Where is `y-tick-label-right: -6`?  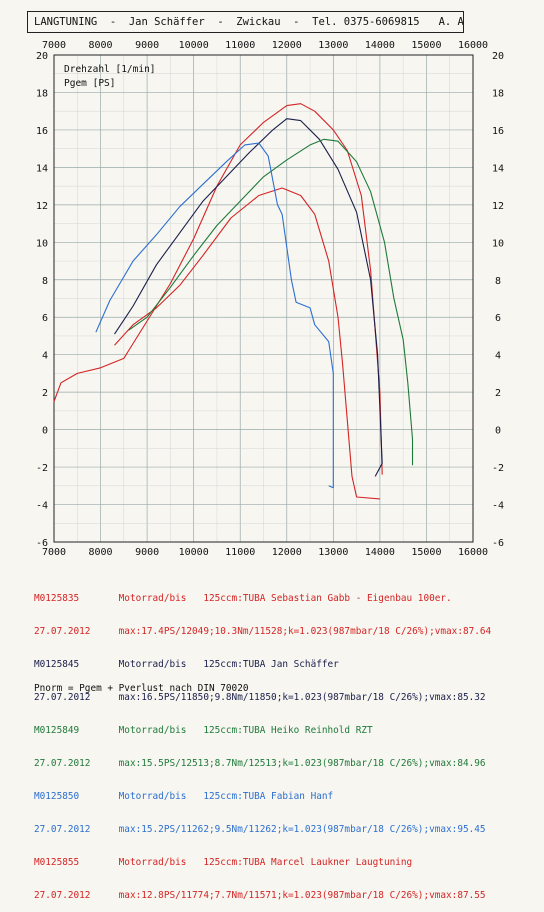 y-tick-label-right: -6 is located at coordinates (498, 543).